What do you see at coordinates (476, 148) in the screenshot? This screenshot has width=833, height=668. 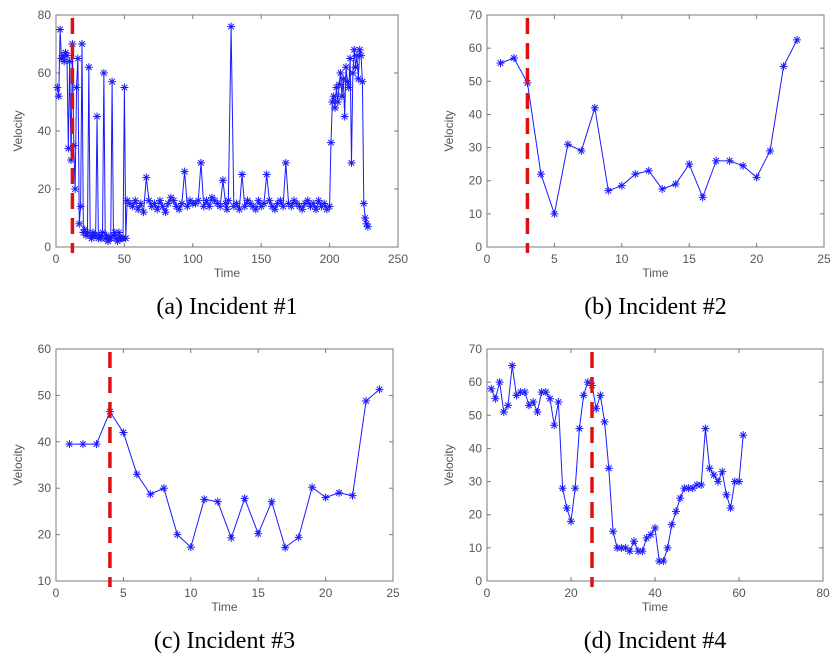 I see `chart-b-ytick-label-3: 30` at bounding box center [476, 148].